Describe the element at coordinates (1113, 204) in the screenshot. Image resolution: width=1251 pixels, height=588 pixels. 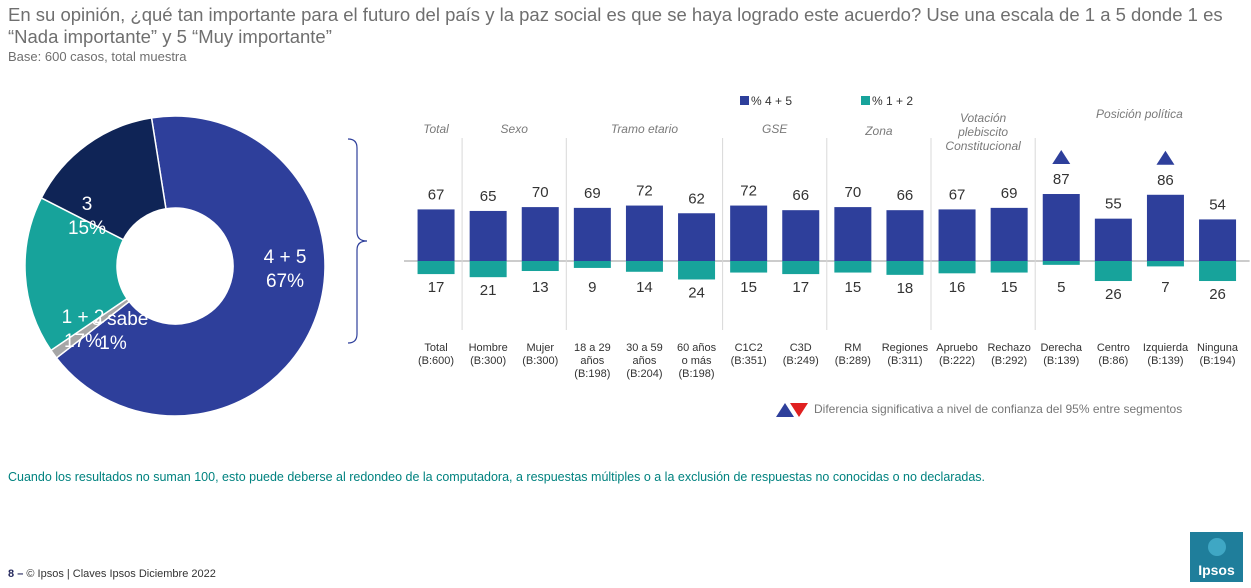
I see `bar-top-value: 55` at that location.